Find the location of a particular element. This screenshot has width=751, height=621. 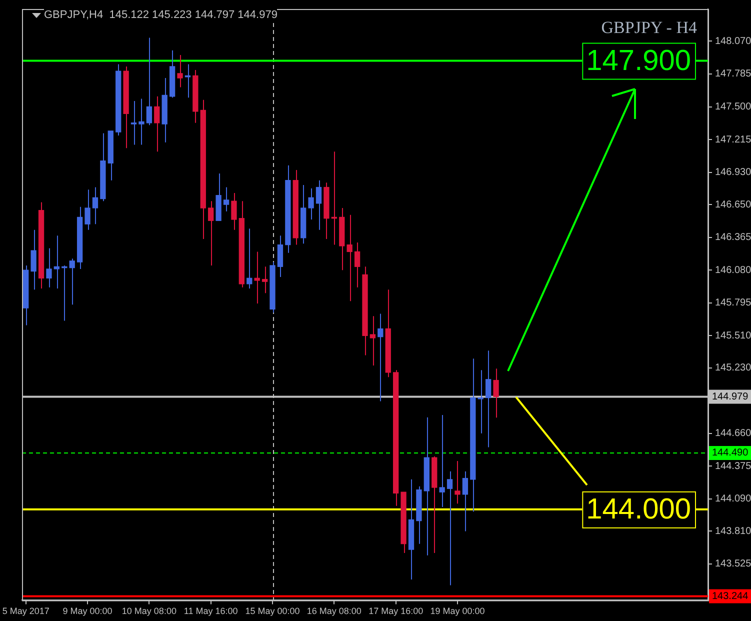

ref-line-label: 144.979 is located at coordinates (730, 396).